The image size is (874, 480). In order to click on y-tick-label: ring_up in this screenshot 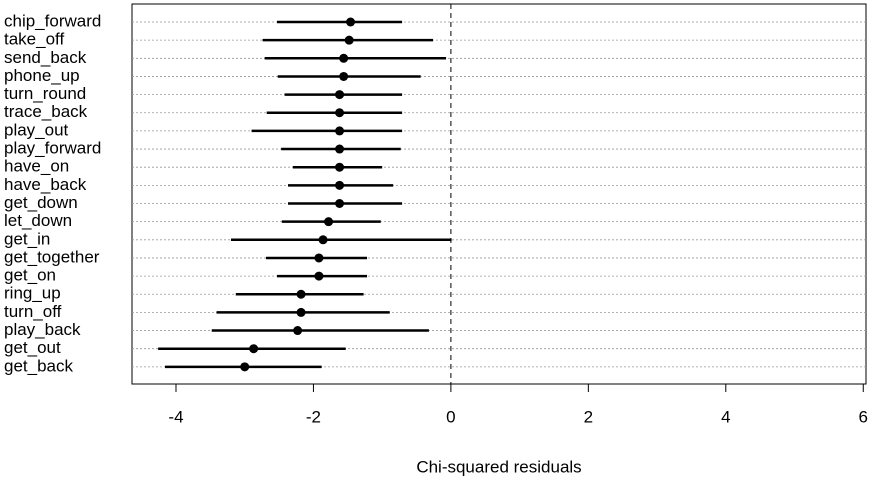, I will do `click(32, 293)`.